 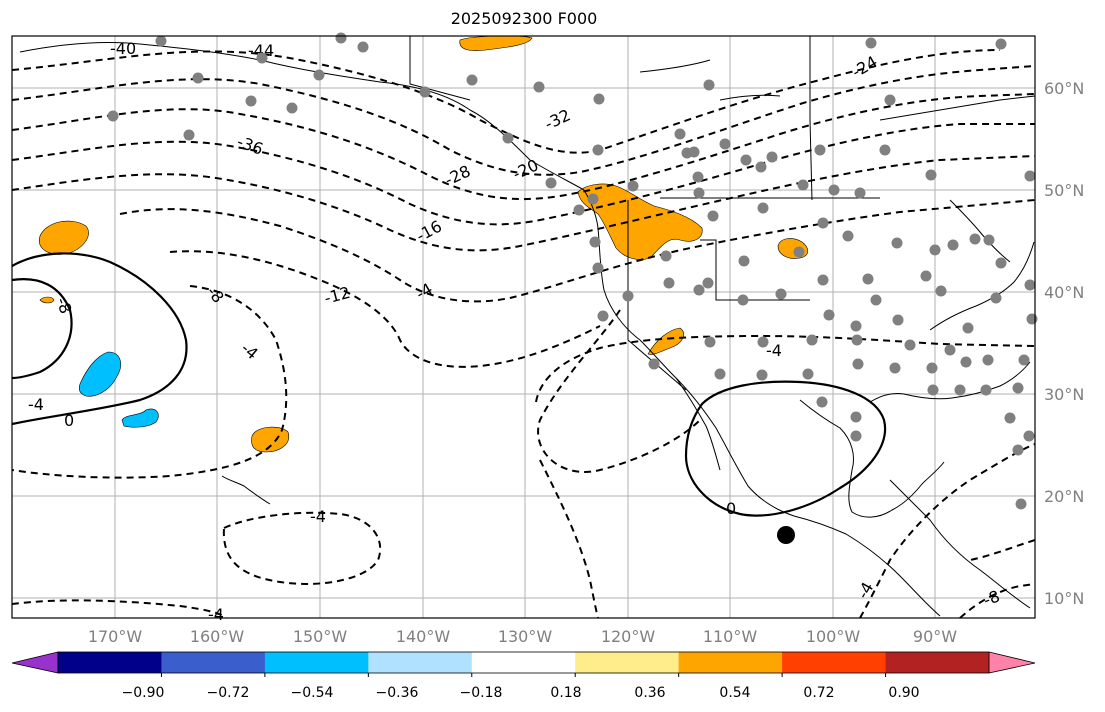 I want to click on lon-label: 140°W, so click(x=423, y=636).